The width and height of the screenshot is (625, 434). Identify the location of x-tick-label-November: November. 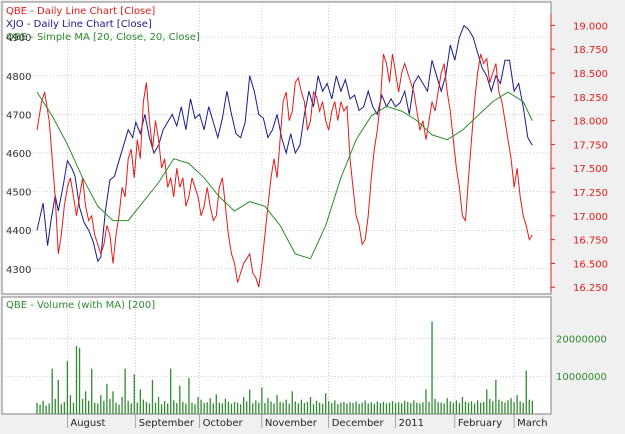
(291, 423).